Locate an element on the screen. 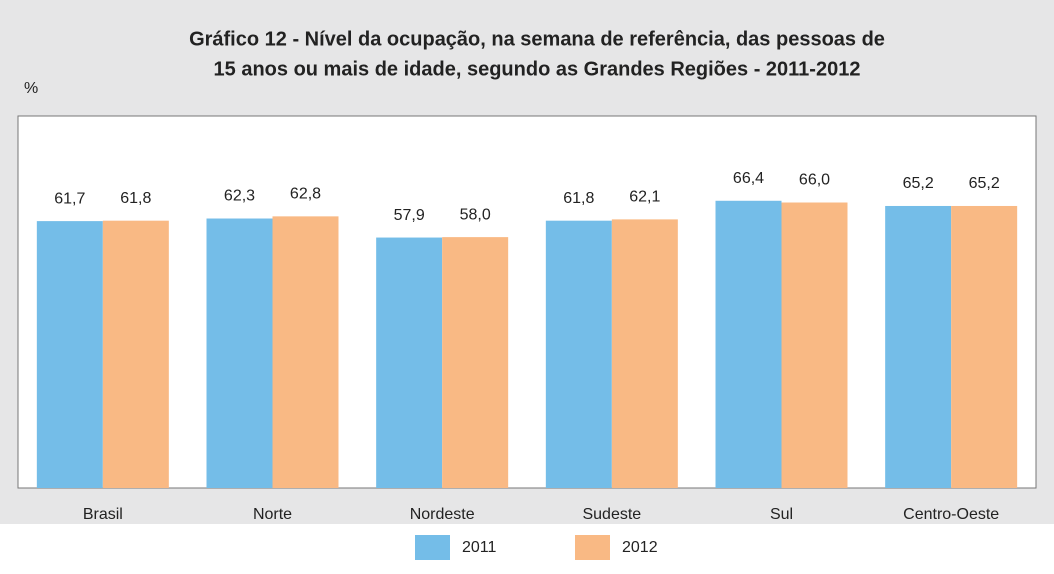 The image size is (1054, 574). x-tick-label: Centro-Oeste is located at coordinates (951, 514).